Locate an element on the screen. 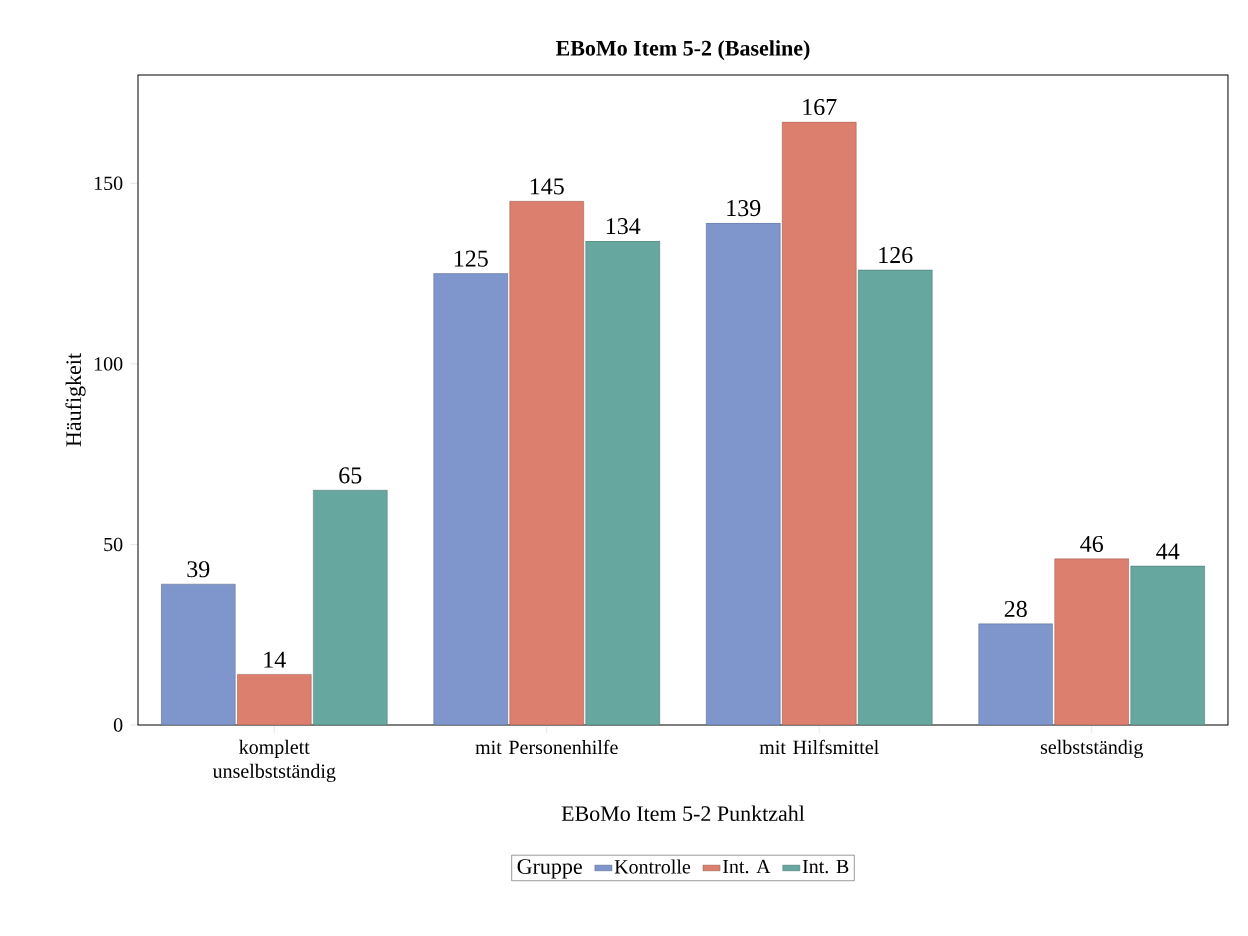 The image size is (1248, 936). legend-title: Gruppe is located at coordinates (549, 869).